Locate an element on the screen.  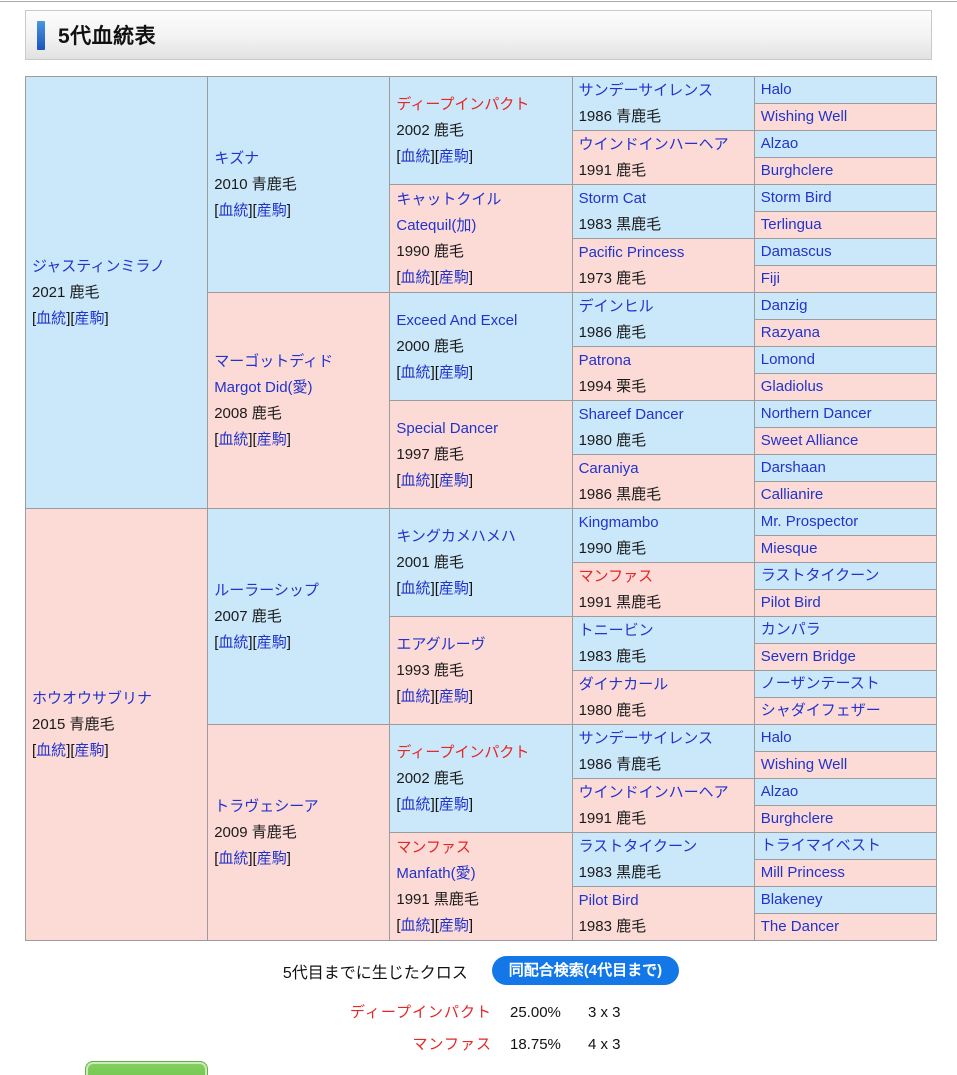
horse-name-link: Pacific Princess is located at coordinates (631, 252).